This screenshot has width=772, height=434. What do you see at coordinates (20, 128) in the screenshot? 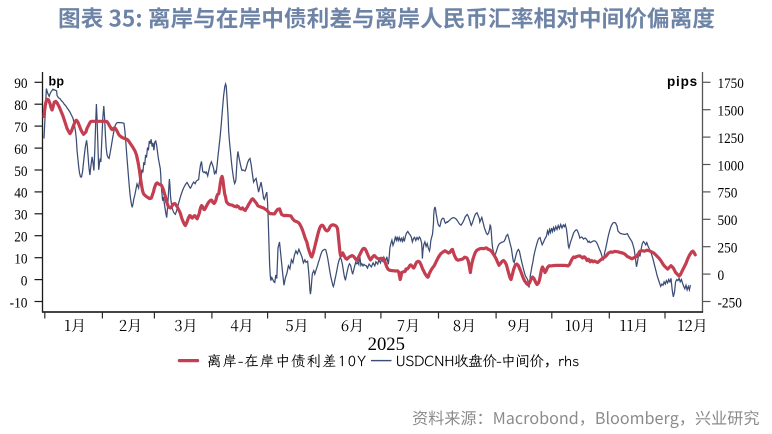
I see `svg-text: 70` at bounding box center [20, 128].